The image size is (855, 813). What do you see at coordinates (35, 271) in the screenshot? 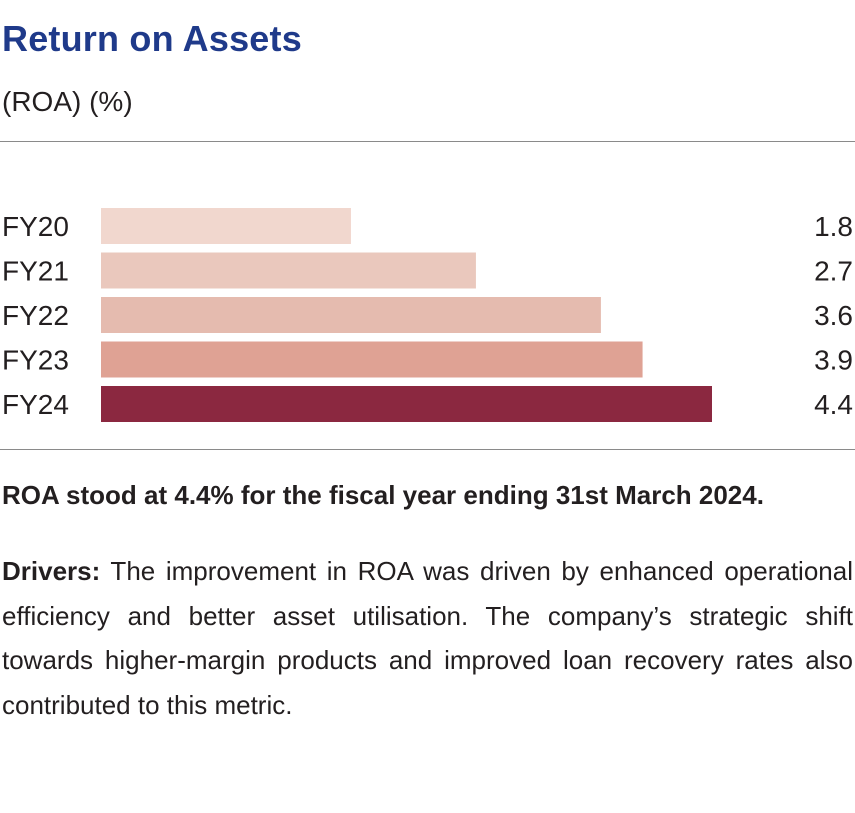
I see `category-label-fy21: FY21` at bounding box center [35, 271].